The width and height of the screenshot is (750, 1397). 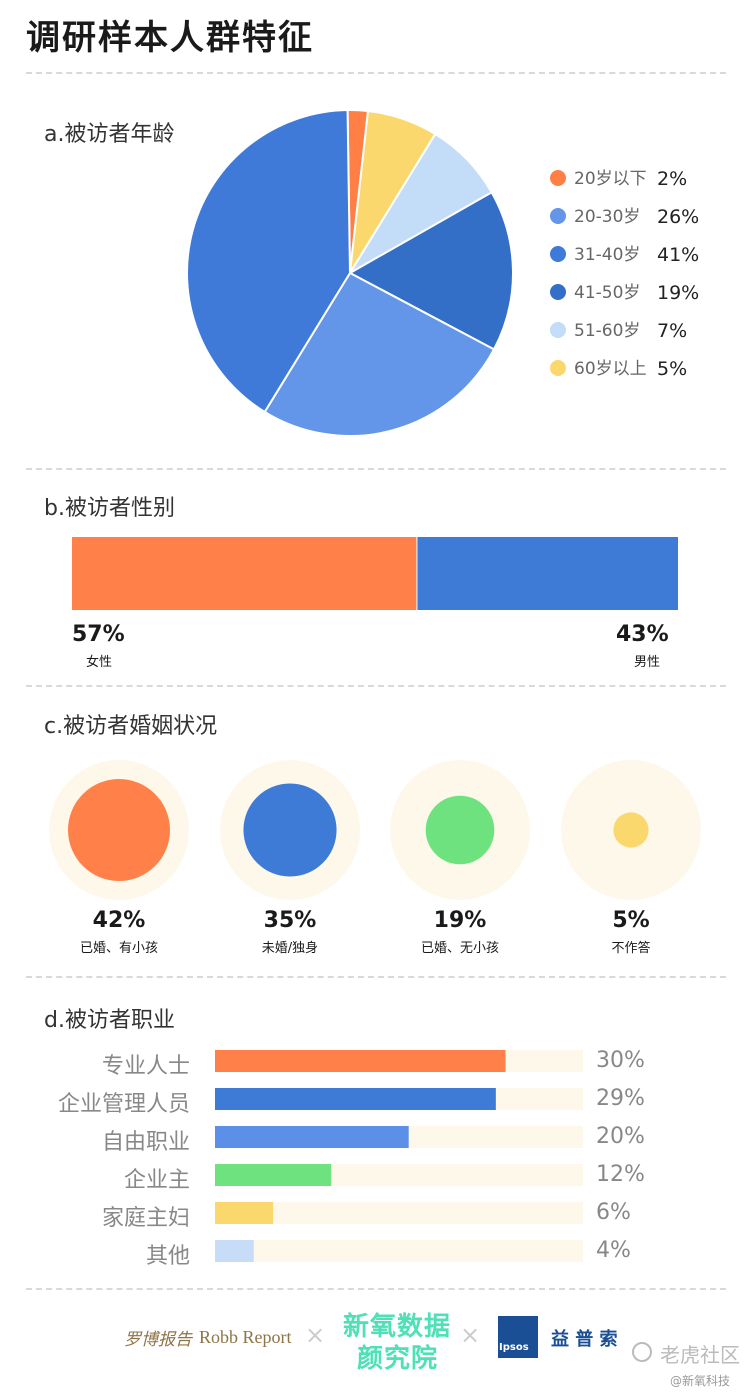 What do you see at coordinates (123, 1104) in the screenshot?
I see `occupation-label: 企业管理人员` at bounding box center [123, 1104].